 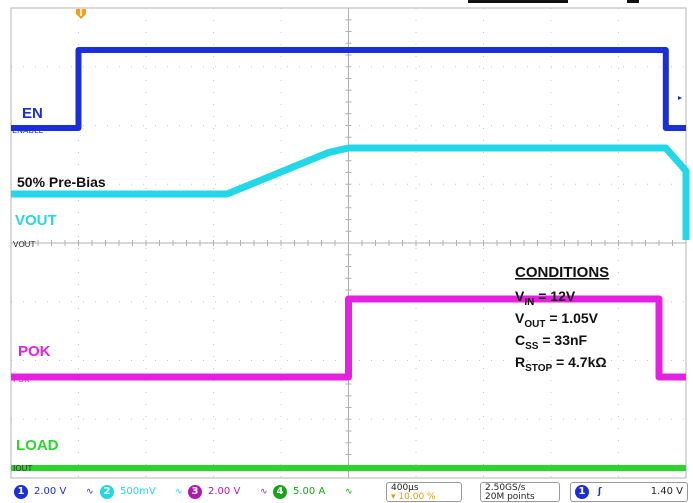 I want to click on channel-2-badge: 2, so click(x=107, y=492).